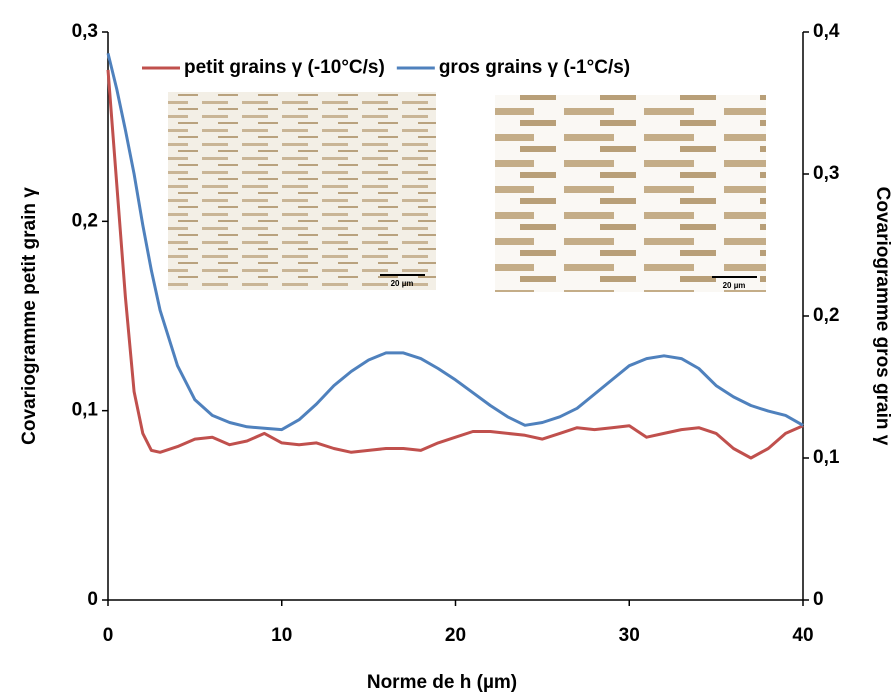 The height and width of the screenshot is (700, 894). What do you see at coordinates (108, 635) in the screenshot?
I see `x-tick-label: 0` at bounding box center [108, 635].